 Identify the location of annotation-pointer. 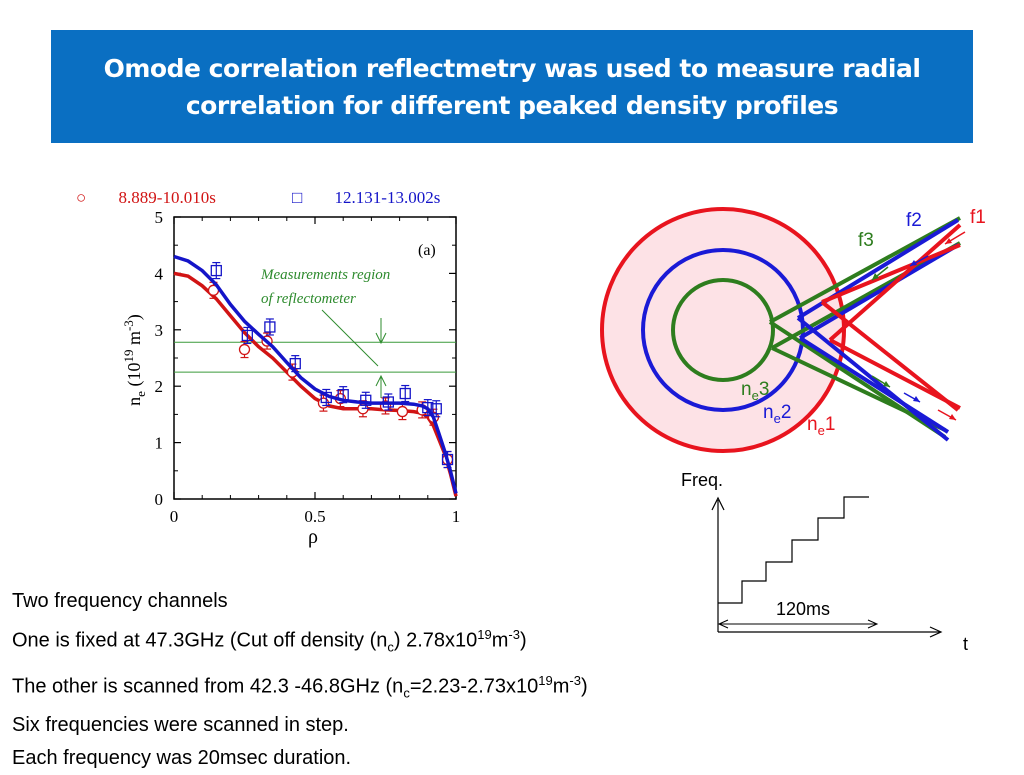
(350, 338).